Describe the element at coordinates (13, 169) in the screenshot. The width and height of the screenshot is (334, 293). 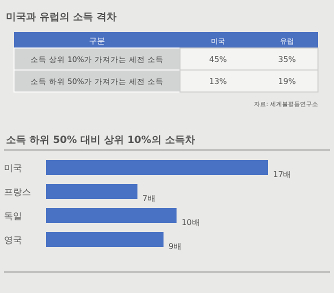
I see `y-tick-label: 미국` at that location.